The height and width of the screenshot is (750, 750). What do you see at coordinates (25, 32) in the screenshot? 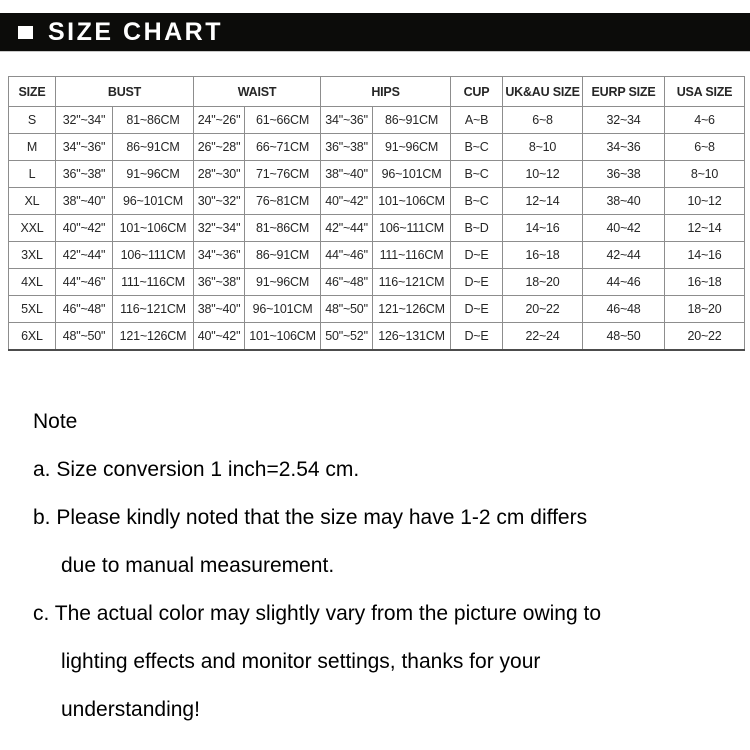
I see `white-square-bullet-icon` at bounding box center [25, 32].